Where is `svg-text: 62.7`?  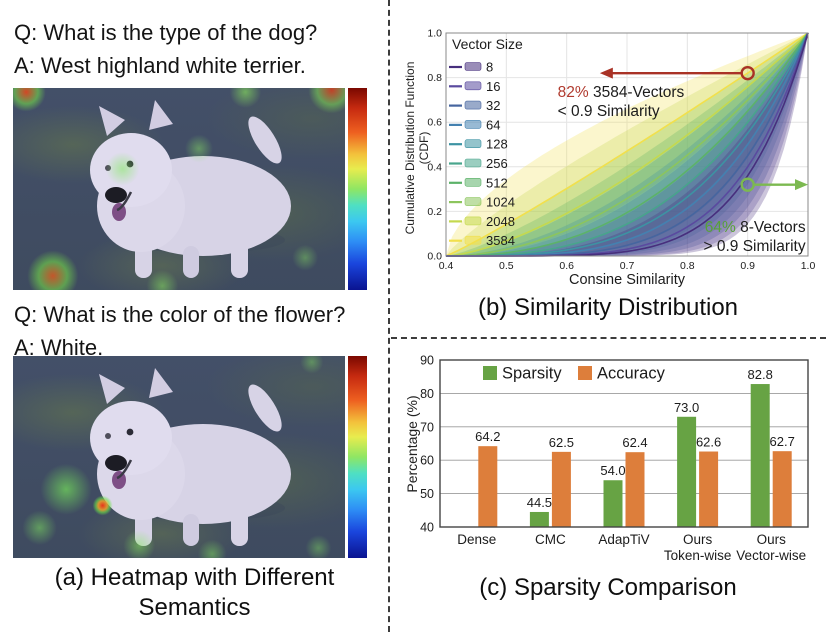 svg-text: 62.7 is located at coordinates (782, 441).